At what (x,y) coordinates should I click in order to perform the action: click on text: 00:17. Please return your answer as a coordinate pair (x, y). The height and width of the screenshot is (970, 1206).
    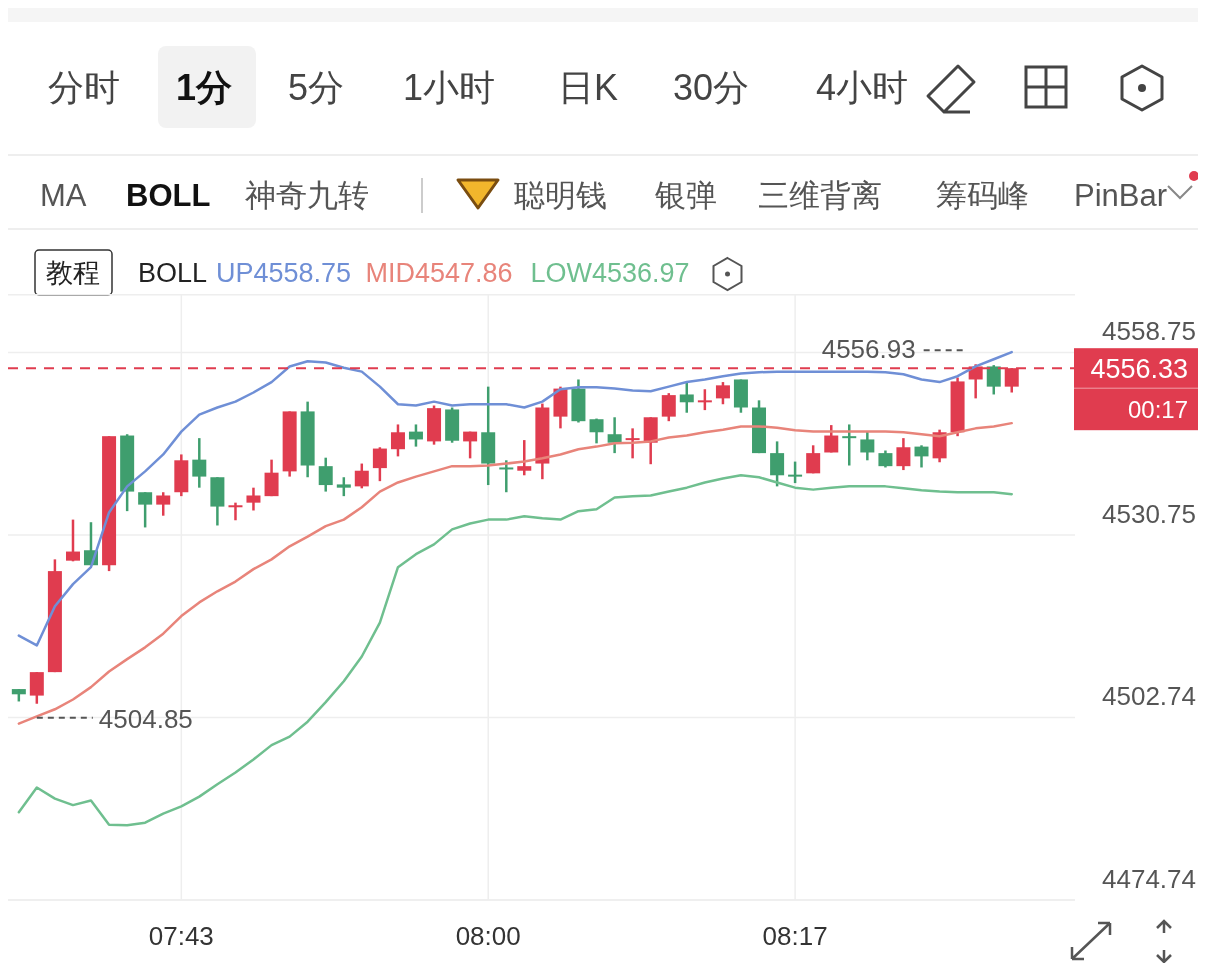
    Looking at the image, I should click on (1157, 410).